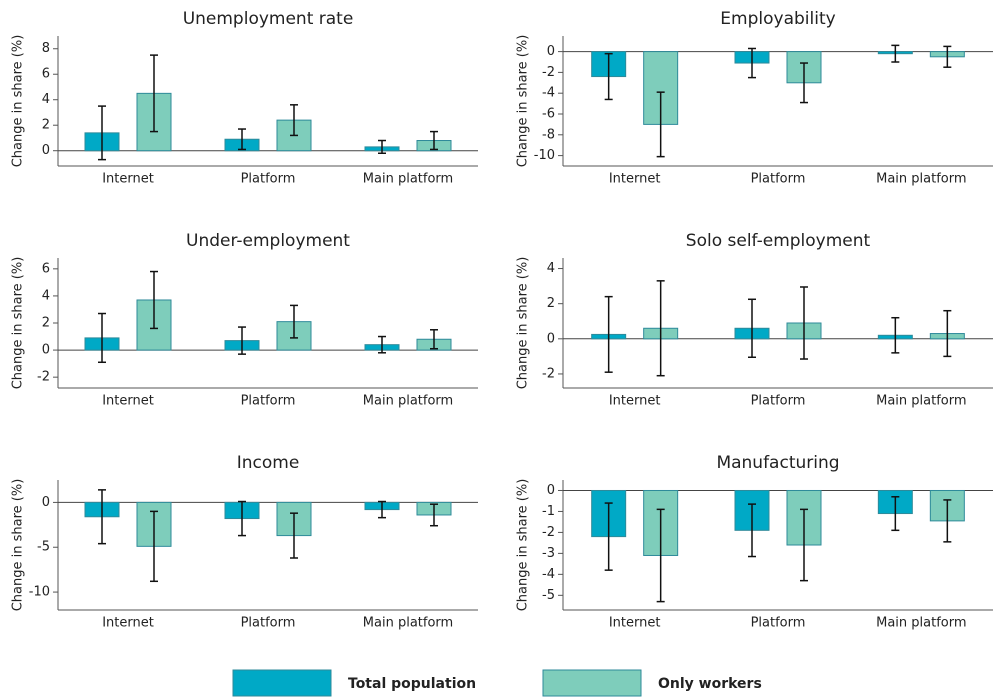 This screenshot has width=995, height=698. What do you see at coordinates (548, 134) in the screenshot?
I see `y-tick-label: -8` at bounding box center [548, 134].